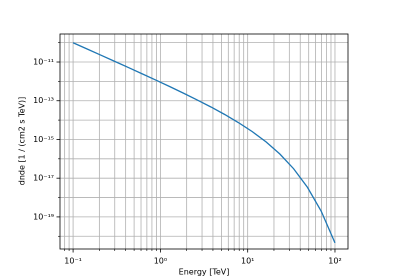  Describe the element at coordinates (43, 62) in the screenshot. I see `y-tick-label: 10⁻¹¹` at that location.